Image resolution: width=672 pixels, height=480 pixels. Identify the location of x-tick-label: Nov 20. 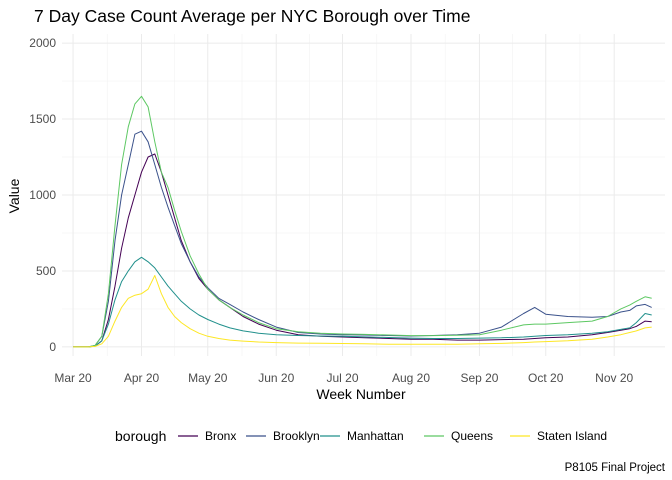
(614, 378).